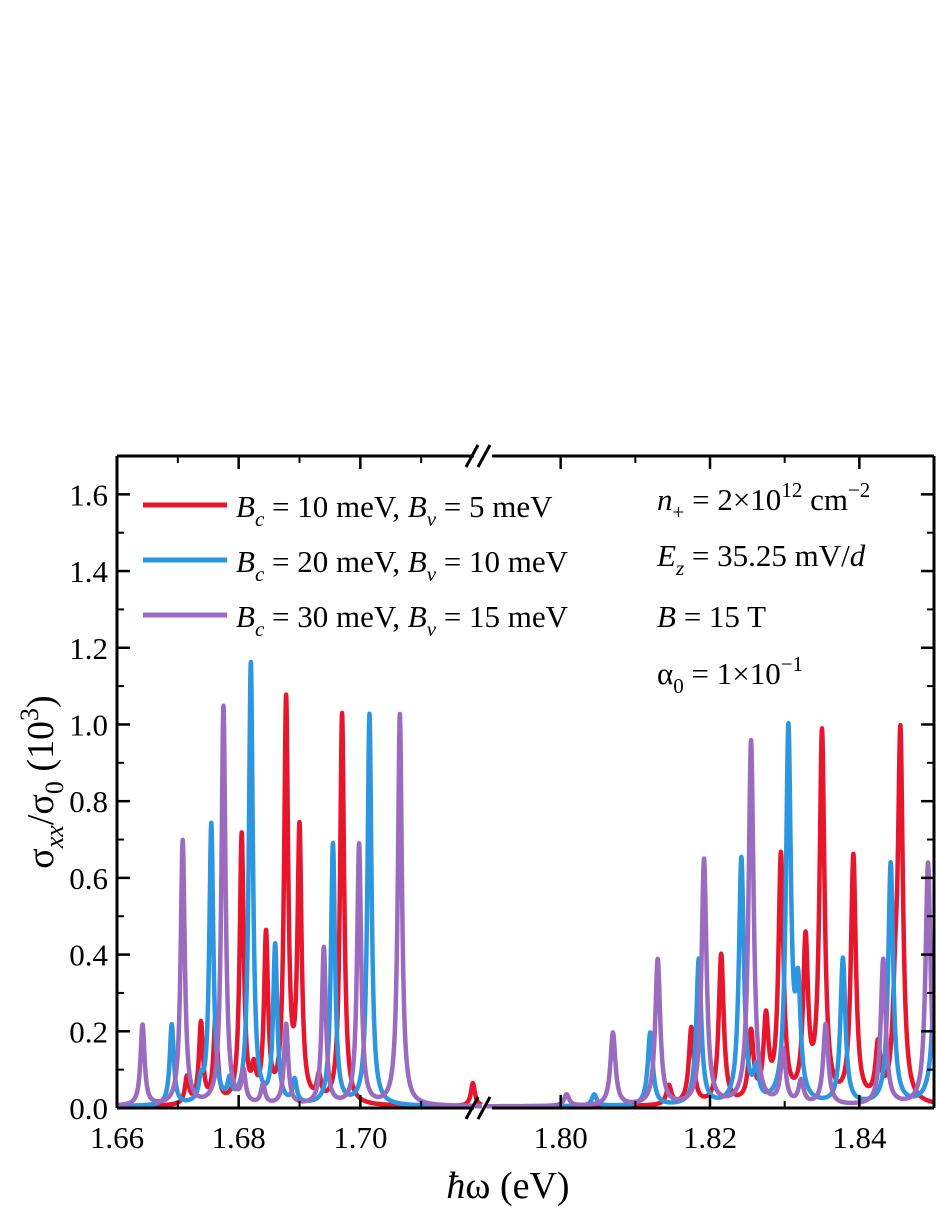 This screenshot has width=937, height=1213. I want to click on legend-label-series-2: Bc = 20 meV, Bv = 10 meV, so click(402, 565).